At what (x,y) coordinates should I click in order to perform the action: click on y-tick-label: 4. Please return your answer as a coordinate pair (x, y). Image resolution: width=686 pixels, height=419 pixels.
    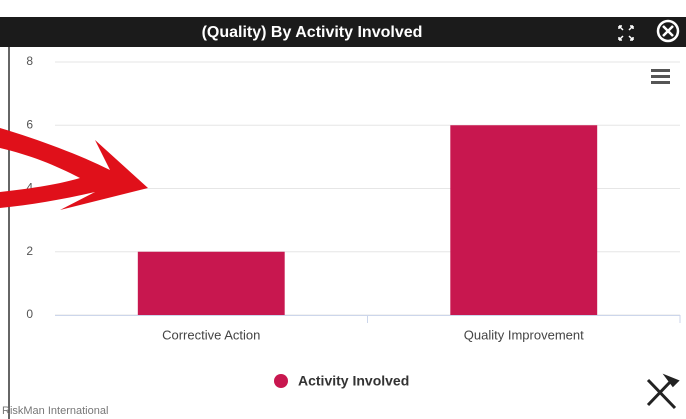
    Looking at the image, I should click on (29, 188).